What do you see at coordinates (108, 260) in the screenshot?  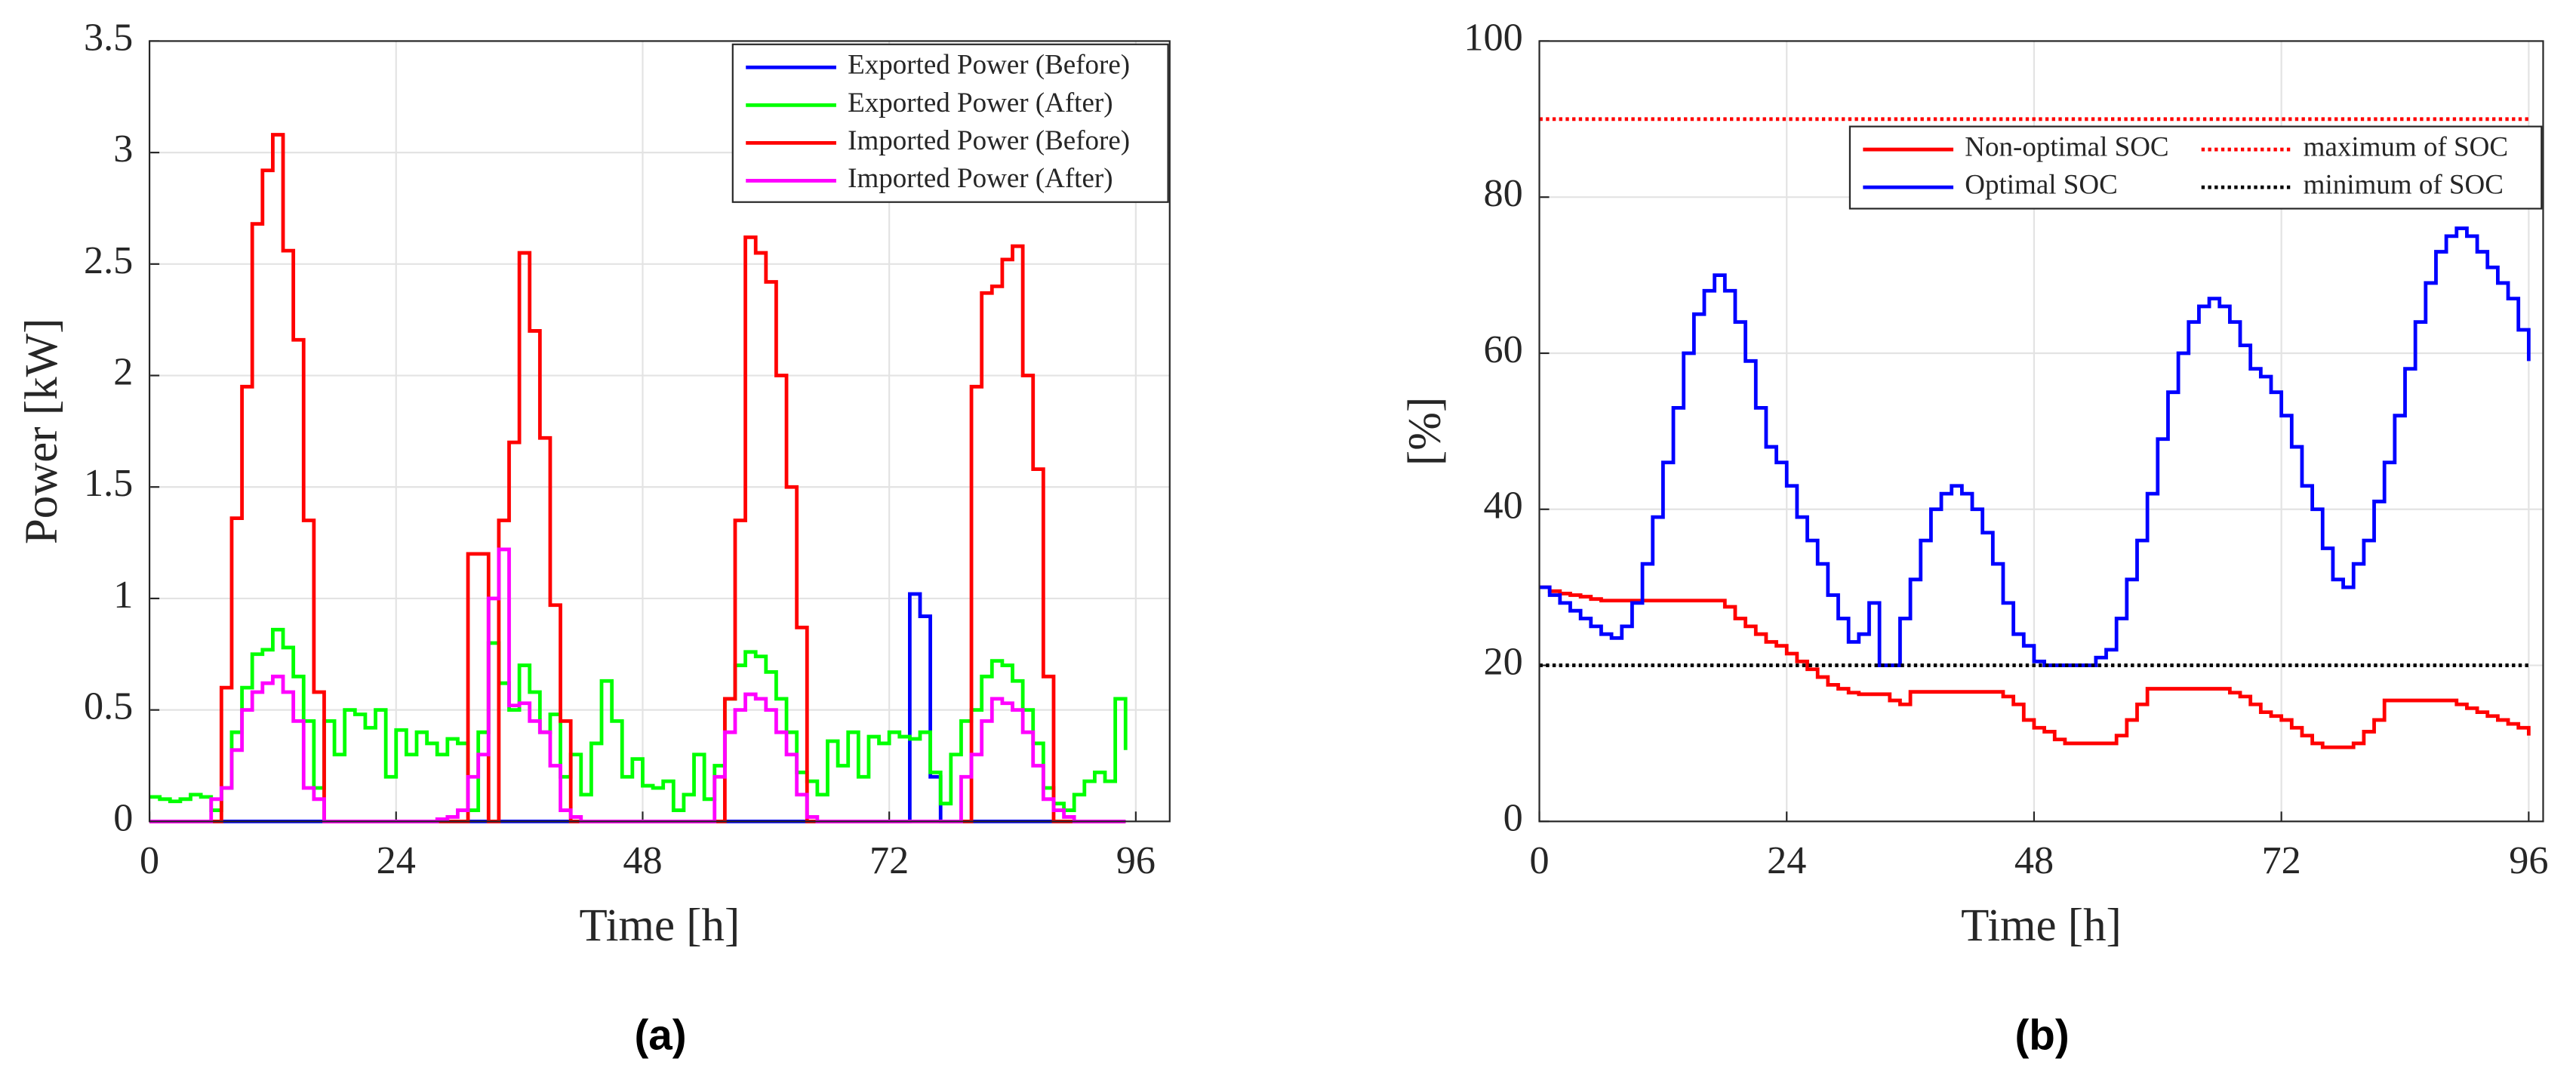 I see `y-tick-label: 2.5` at bounding box center [108, 260].